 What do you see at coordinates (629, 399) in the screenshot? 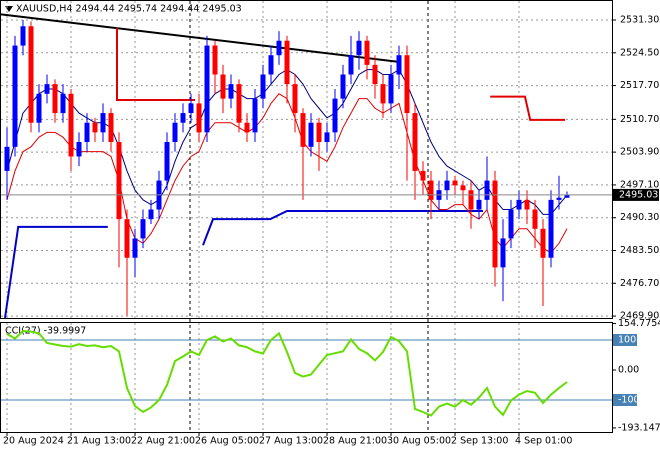
I see `y-tick-label: -100` at bounding box center [629, 399].